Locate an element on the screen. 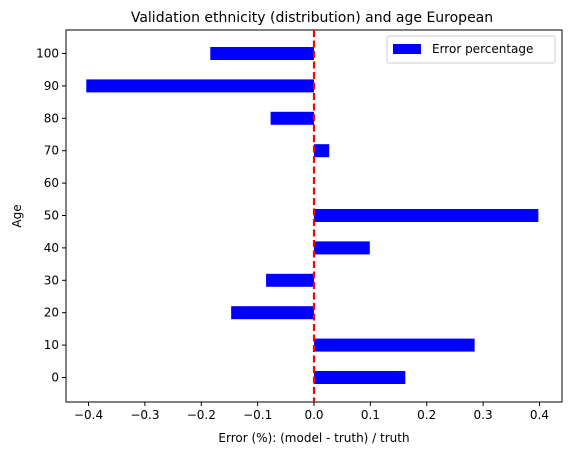  y-tick-label: 0 is located at coordinates (55, 378).